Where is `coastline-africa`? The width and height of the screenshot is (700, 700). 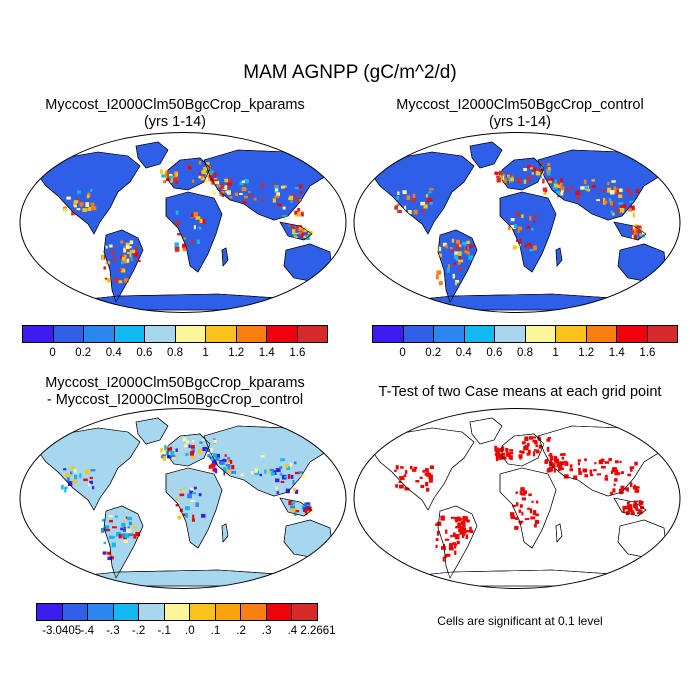
coastline-africa is located at coordinates (528, 232).